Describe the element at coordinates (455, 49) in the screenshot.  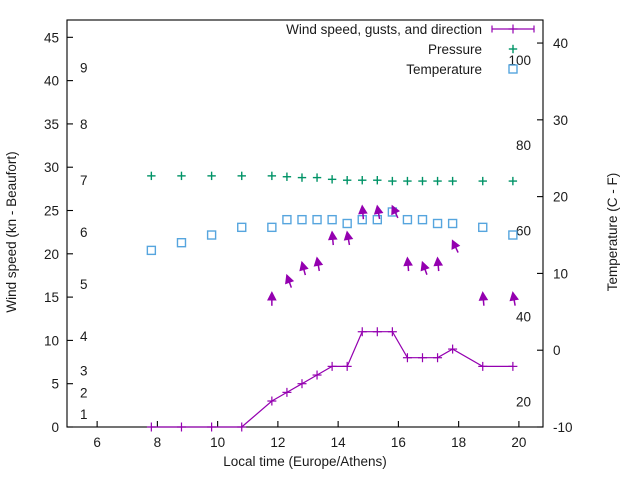
I see `legend-label: Pressure` at that location.